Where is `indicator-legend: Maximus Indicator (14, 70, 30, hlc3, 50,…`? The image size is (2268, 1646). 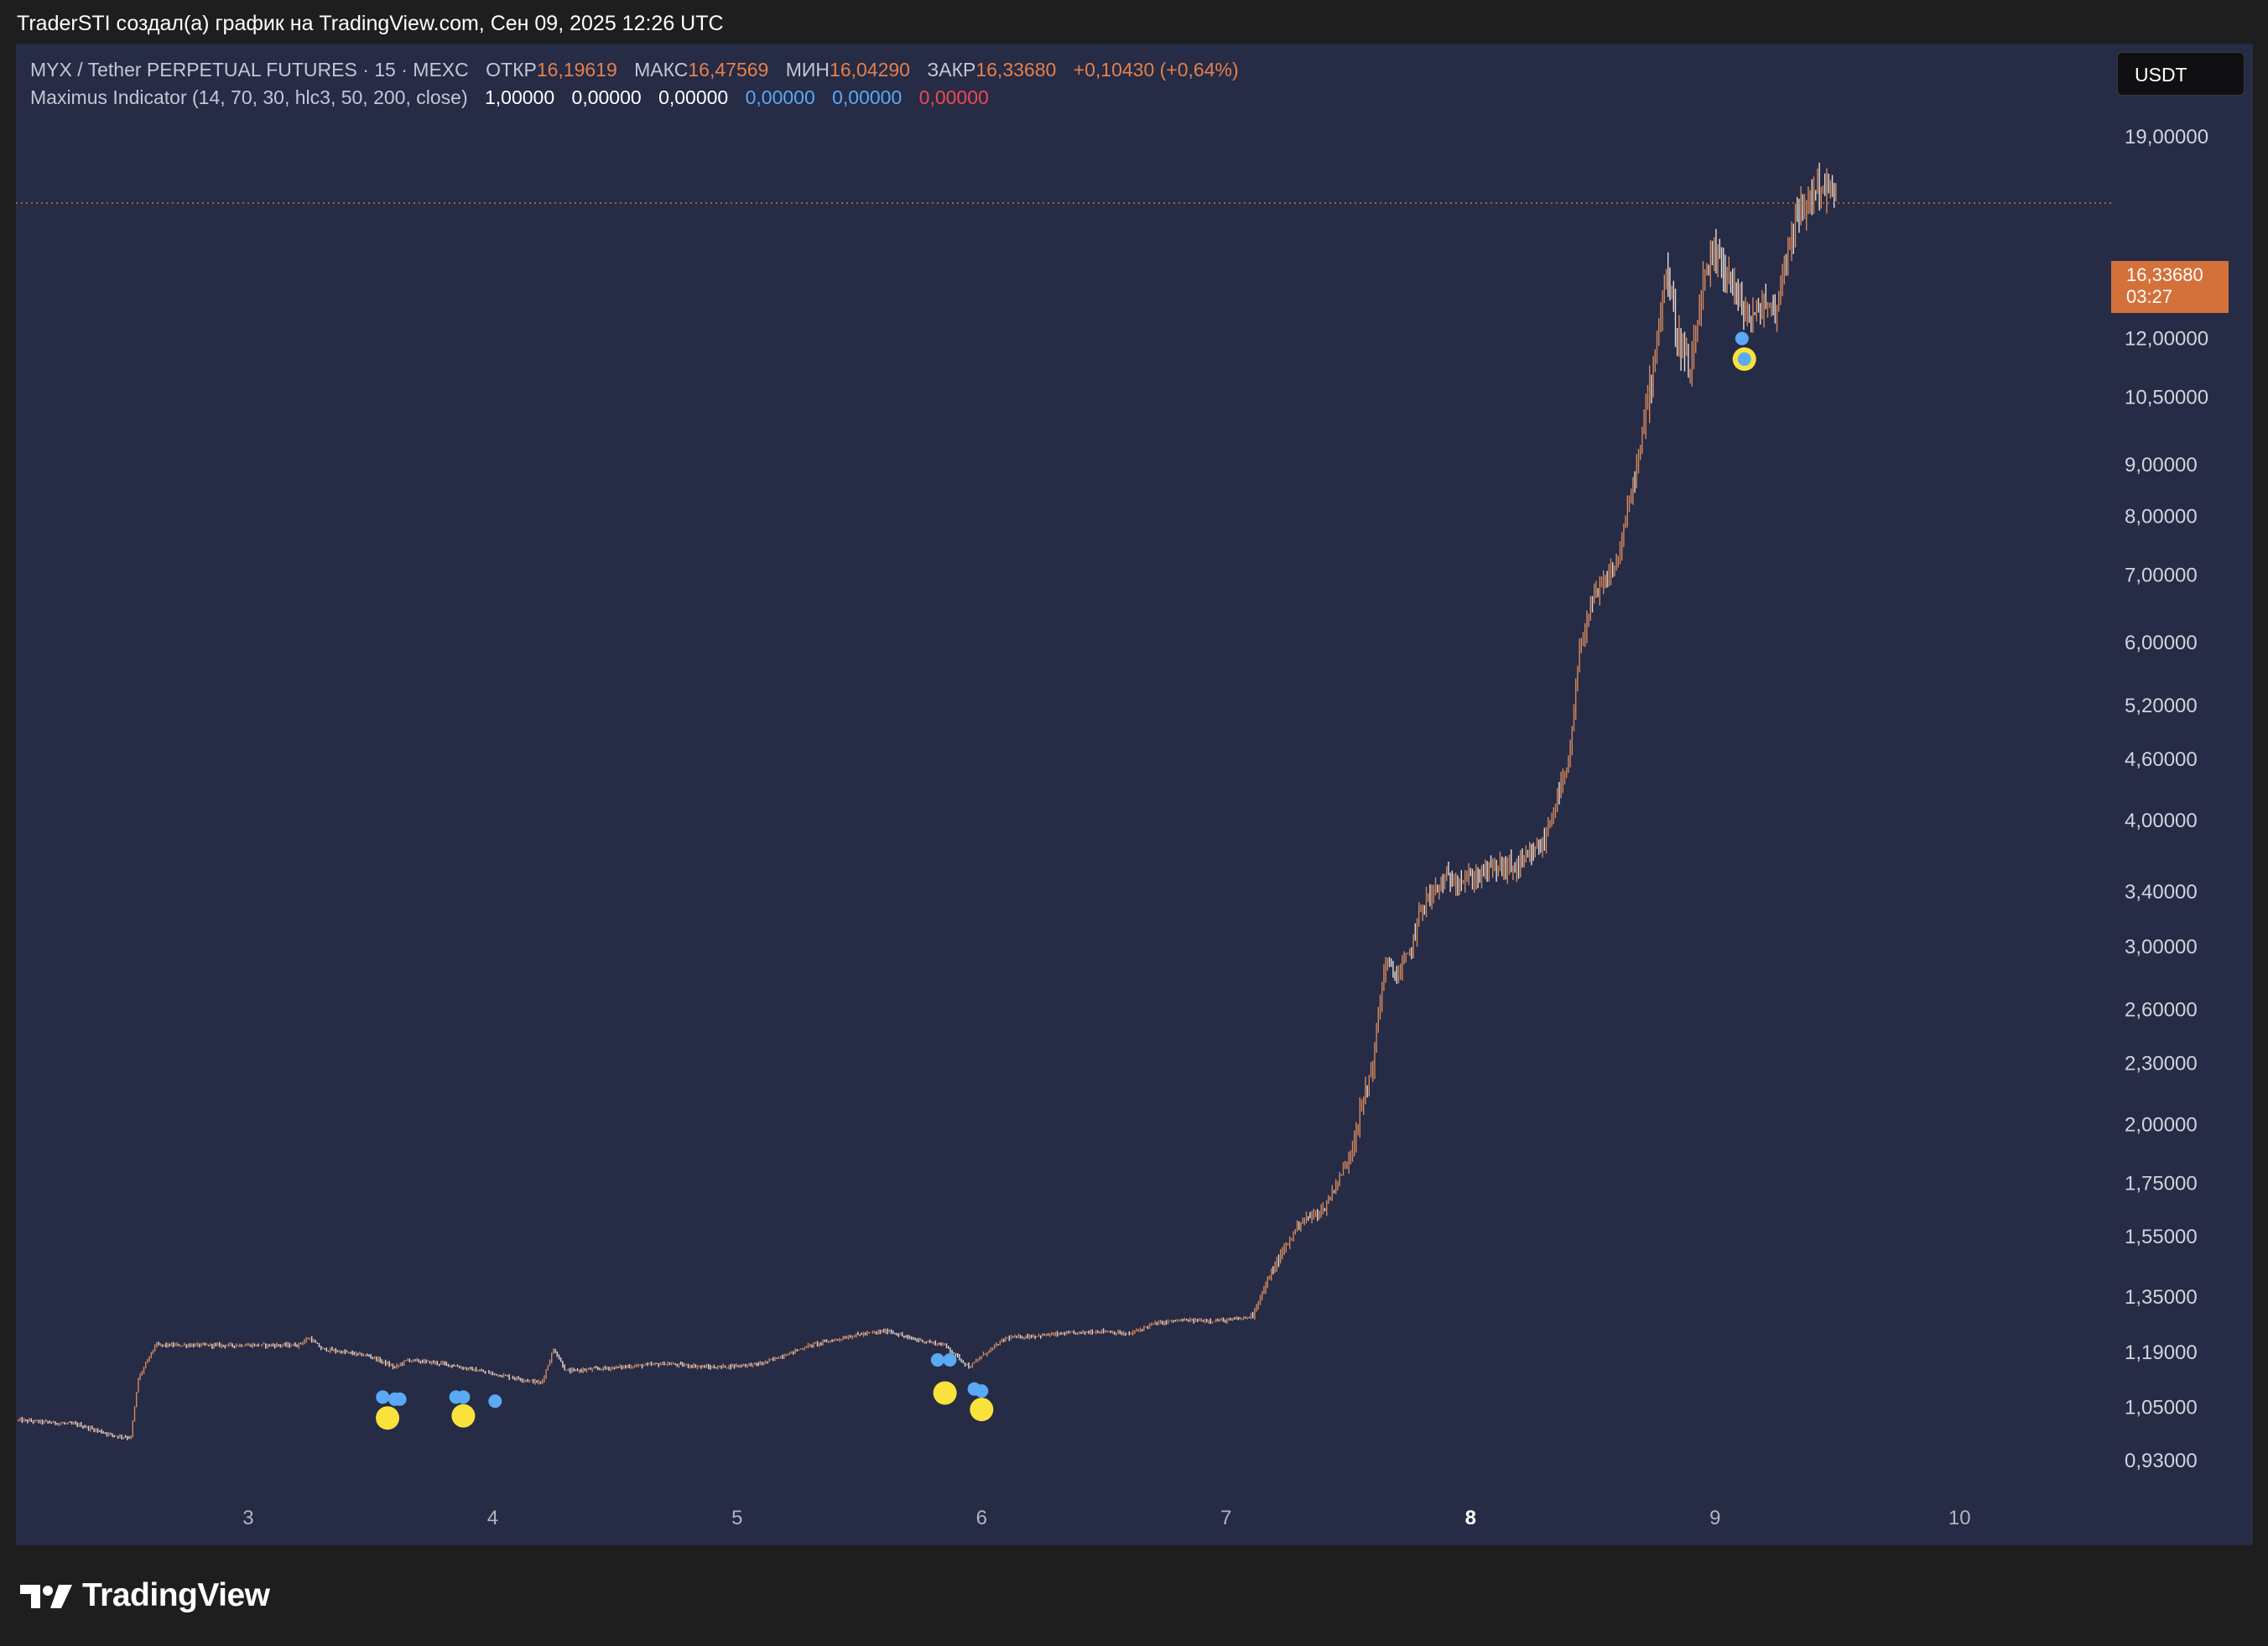
indicator-legend: Maximus Indicator (14, 70, 30, hlc3, 50,… is located at coordinates (515, 98).